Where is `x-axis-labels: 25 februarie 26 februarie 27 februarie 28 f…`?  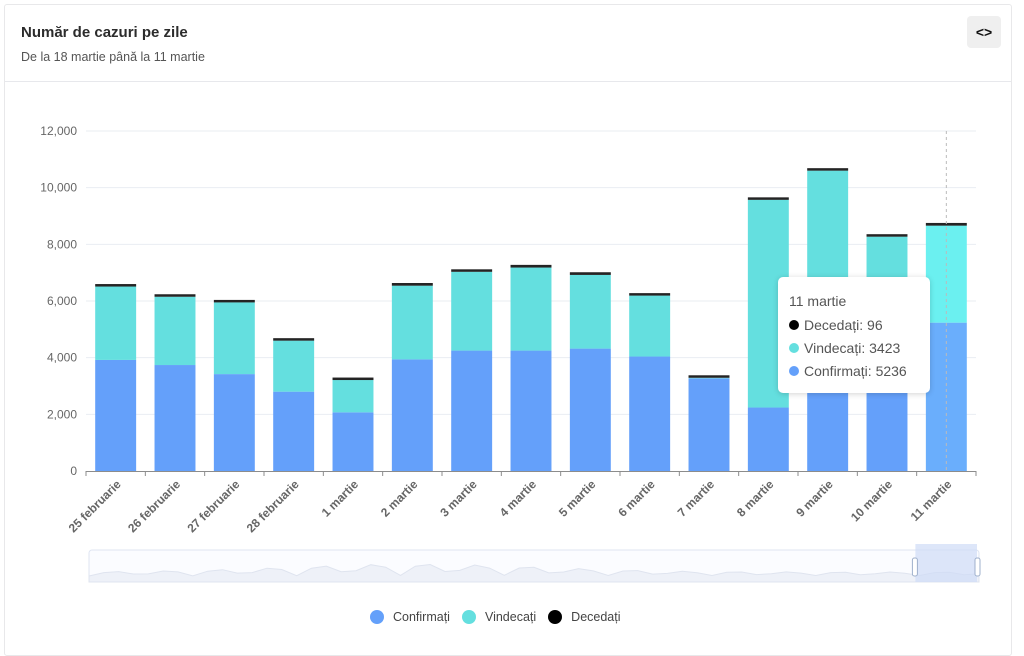
x-axis-labels: 25 februarie 26 februarie 27 februarie 28 f… is located at coordinates (510, 506).